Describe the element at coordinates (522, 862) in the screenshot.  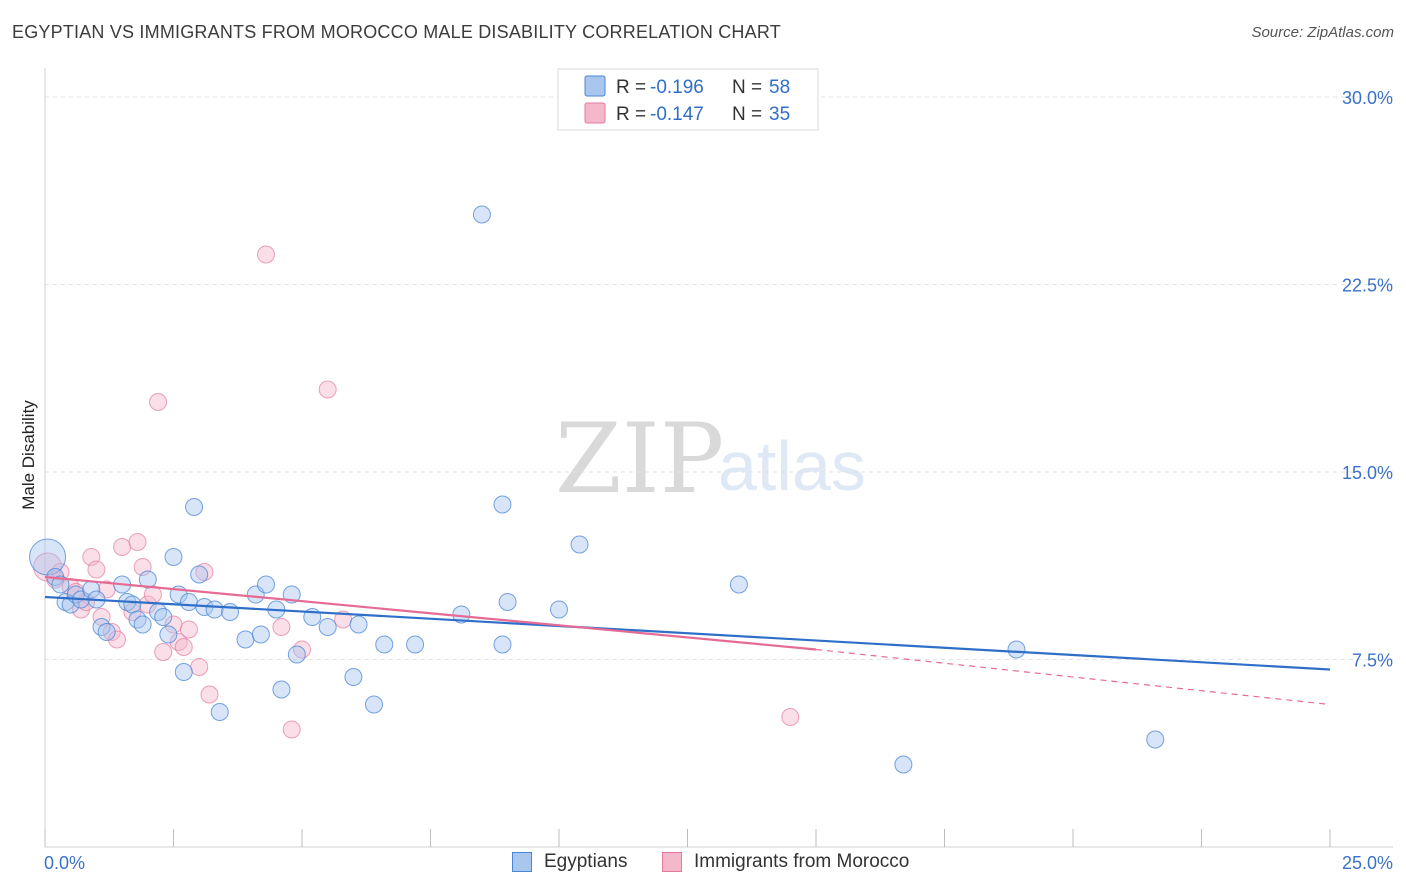
I see `legend-swatch-egyptians-bottom` at that location.